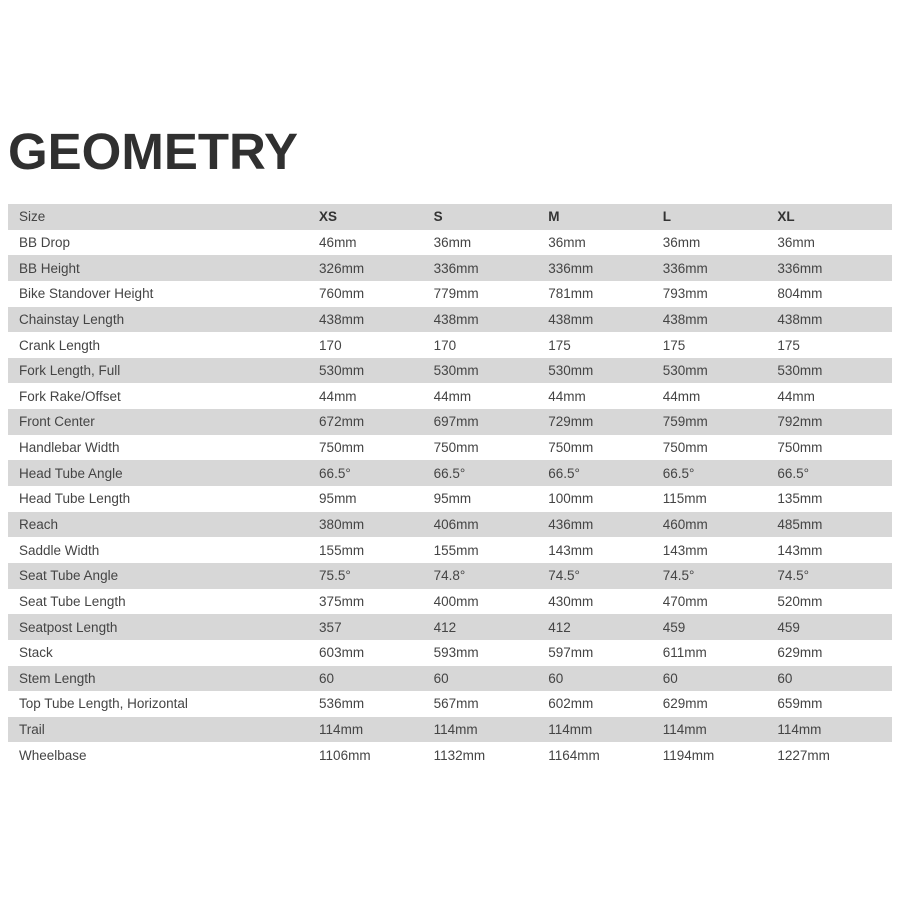 The image size is (900, 900). What do you see at coordinates (571, 704) in the screenshot?
I see `value-cell: 602mm` at bounding box center [571, 704].